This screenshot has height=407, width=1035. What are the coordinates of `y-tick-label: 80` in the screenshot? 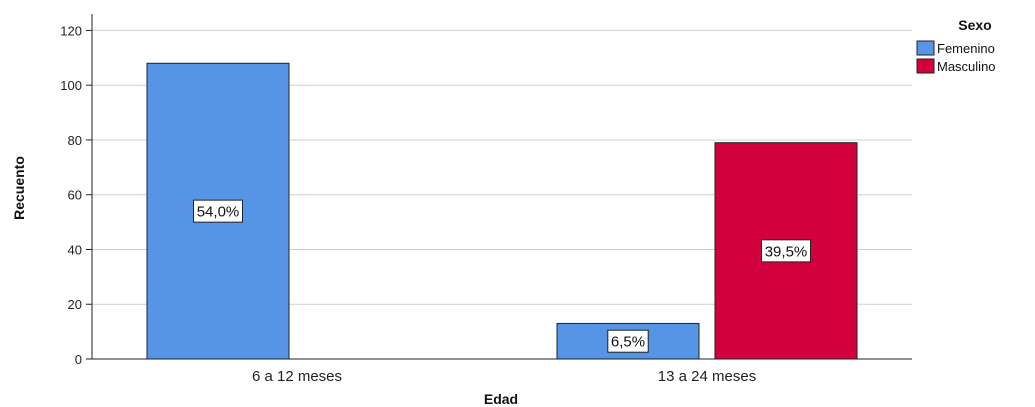 It's located at (75, 140).